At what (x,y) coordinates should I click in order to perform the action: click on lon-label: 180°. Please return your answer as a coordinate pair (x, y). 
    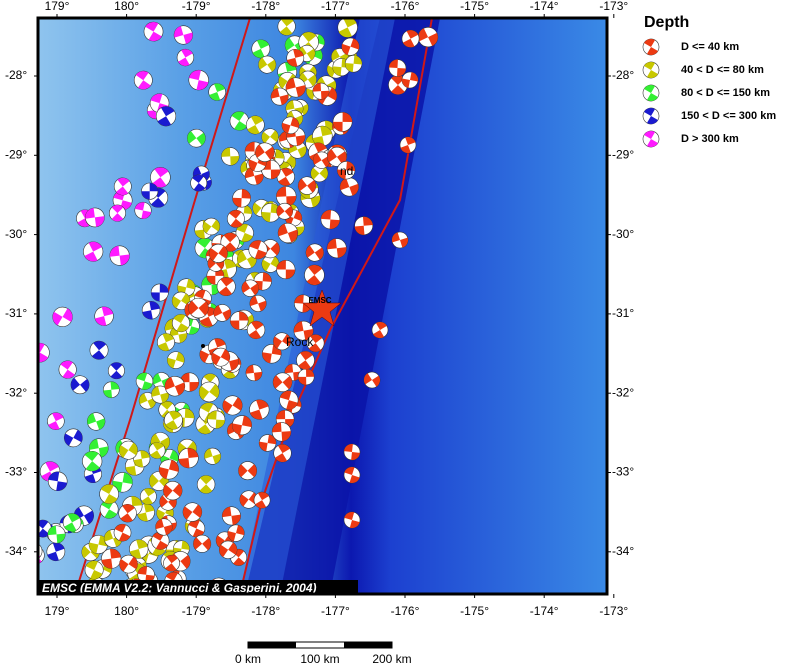
    Looking at the image, I should click on (126, 611).